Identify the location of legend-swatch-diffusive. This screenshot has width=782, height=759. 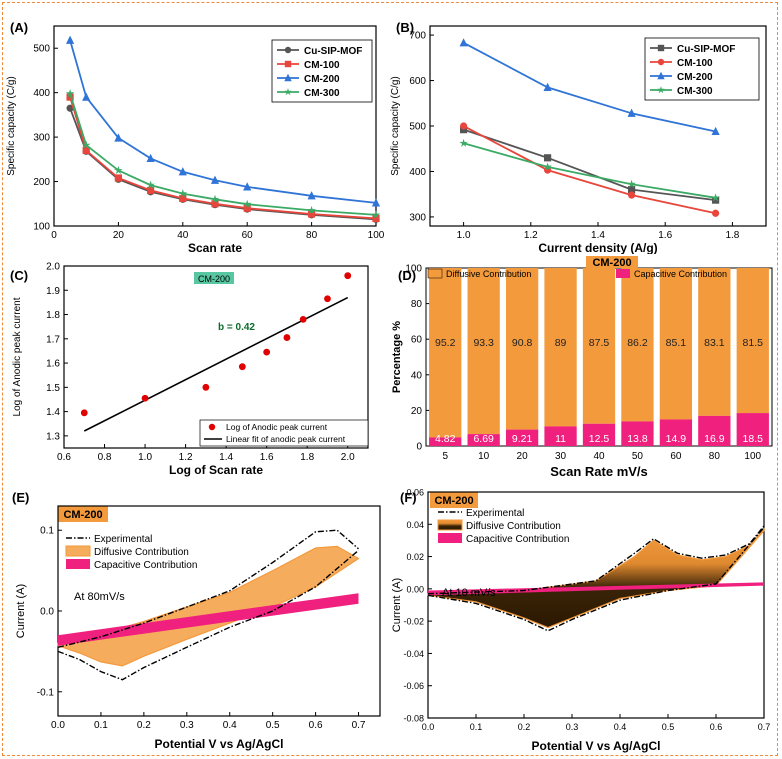
(78, 551).